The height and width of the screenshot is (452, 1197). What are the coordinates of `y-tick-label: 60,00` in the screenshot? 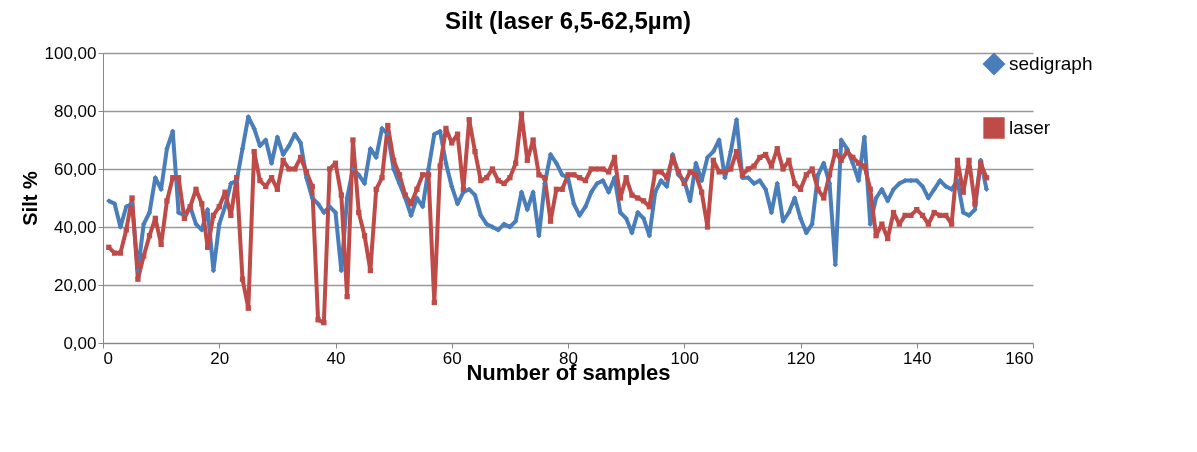 It's located at (75, 169).